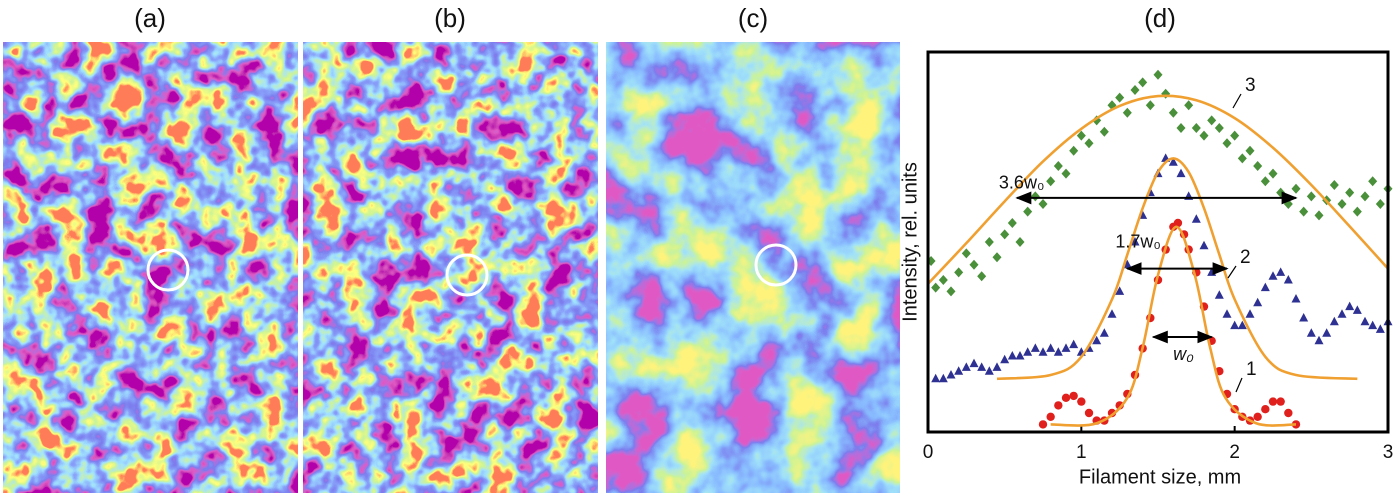 Image resolution: width=1400 pixels, height=498 pixels. What do you see at coordinates (1234, 452) in the screenshot?
I see `x-tick-label: 2` at bounding box center [1234, 452].